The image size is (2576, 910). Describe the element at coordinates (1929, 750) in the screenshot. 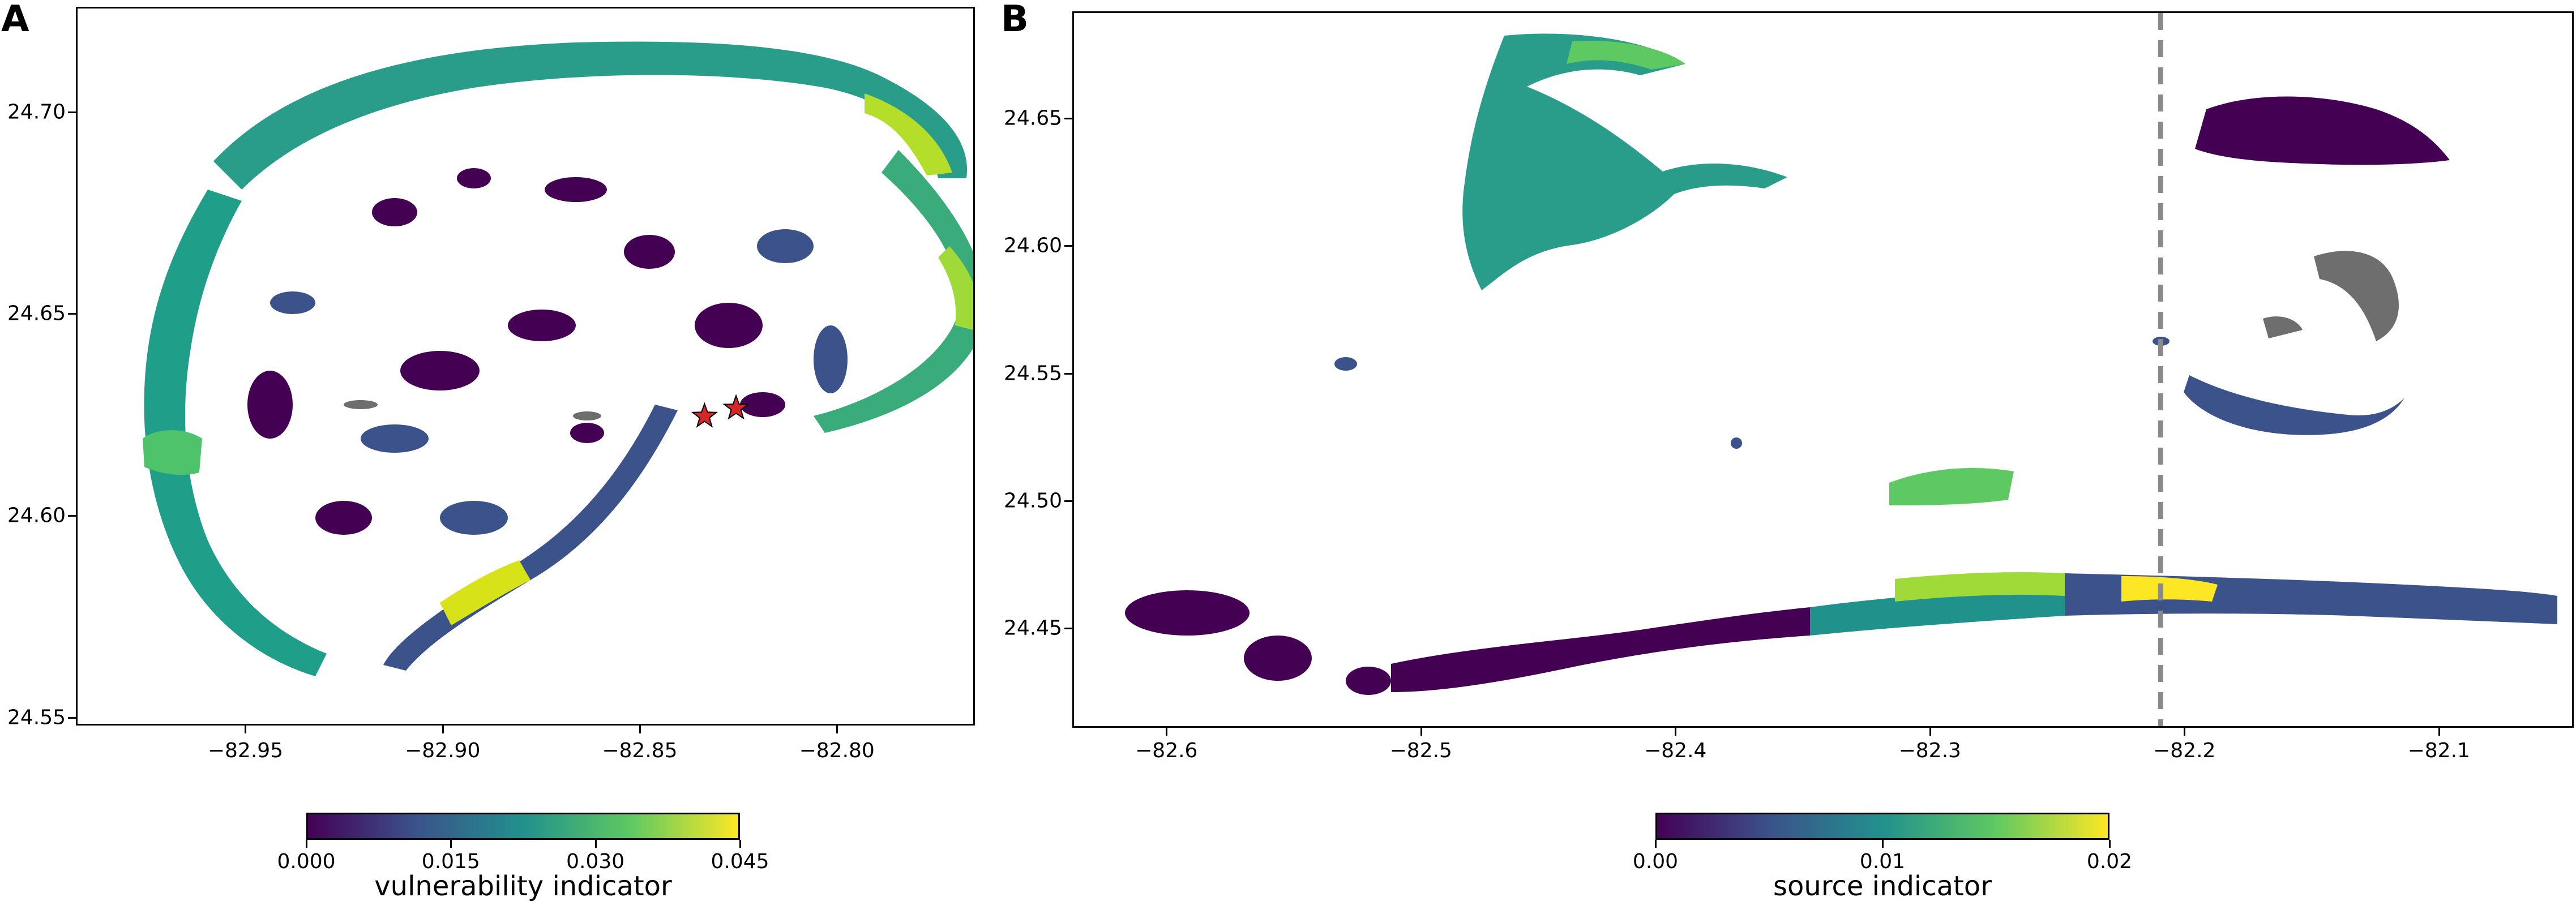

I see `x-tick-label: −82.3` at that location.